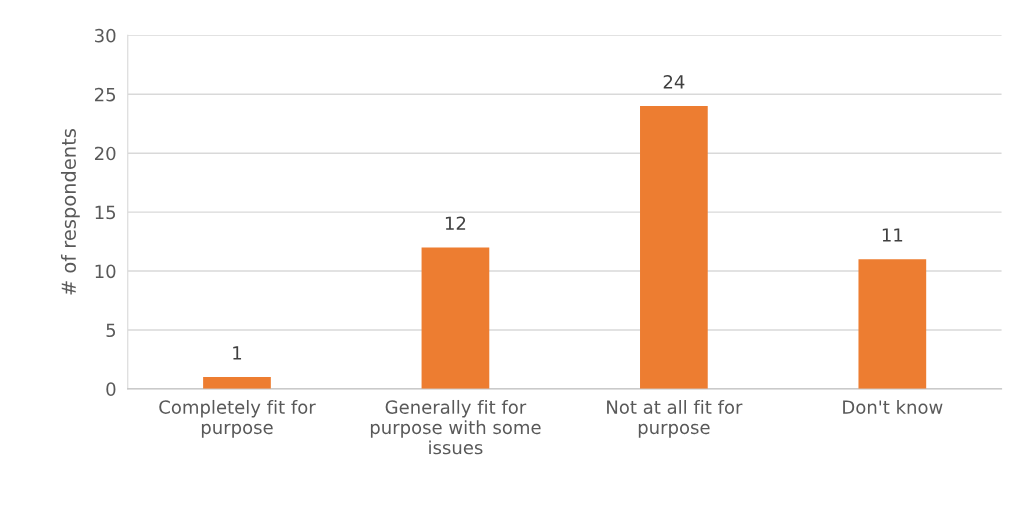  I want to click on x-tick-label: Generally fit for purpose with some issues, so click(455, 427).